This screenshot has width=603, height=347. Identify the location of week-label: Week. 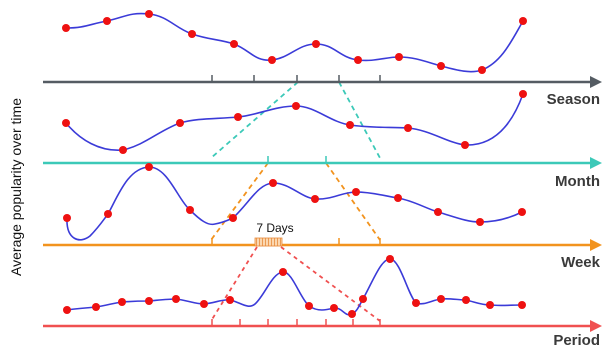
(581, 262).